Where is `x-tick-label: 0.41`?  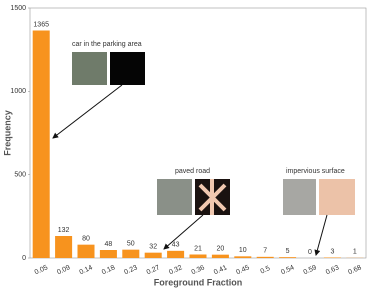 x-tick-label: 0.41 is located at coordinates (220, 270).